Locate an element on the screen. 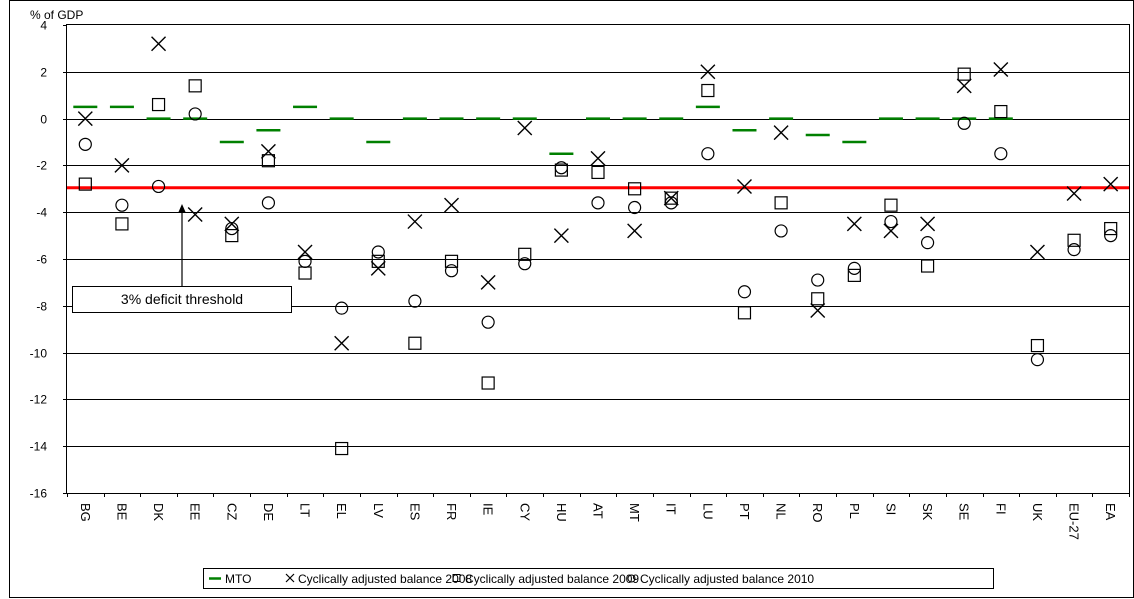  legend-entry: MTO is located at coordinates (230, 579).